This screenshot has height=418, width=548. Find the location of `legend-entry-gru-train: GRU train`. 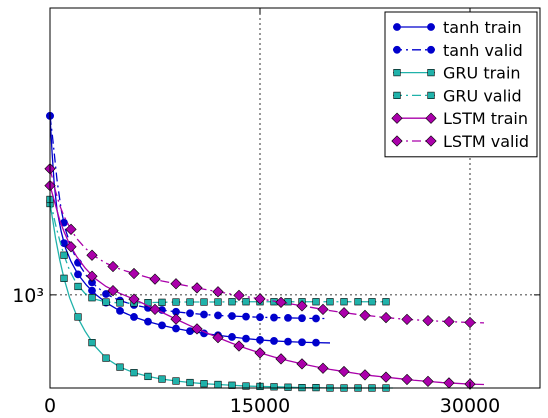

legend-entry-gru-train: GRU train is located at coordinates (457, 73).